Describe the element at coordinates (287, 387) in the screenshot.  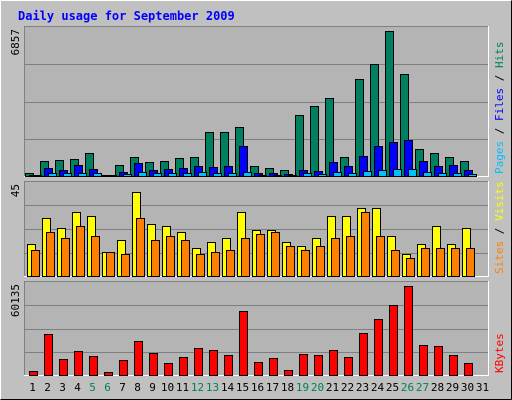
I see `x-tick-label: 18` at that location.